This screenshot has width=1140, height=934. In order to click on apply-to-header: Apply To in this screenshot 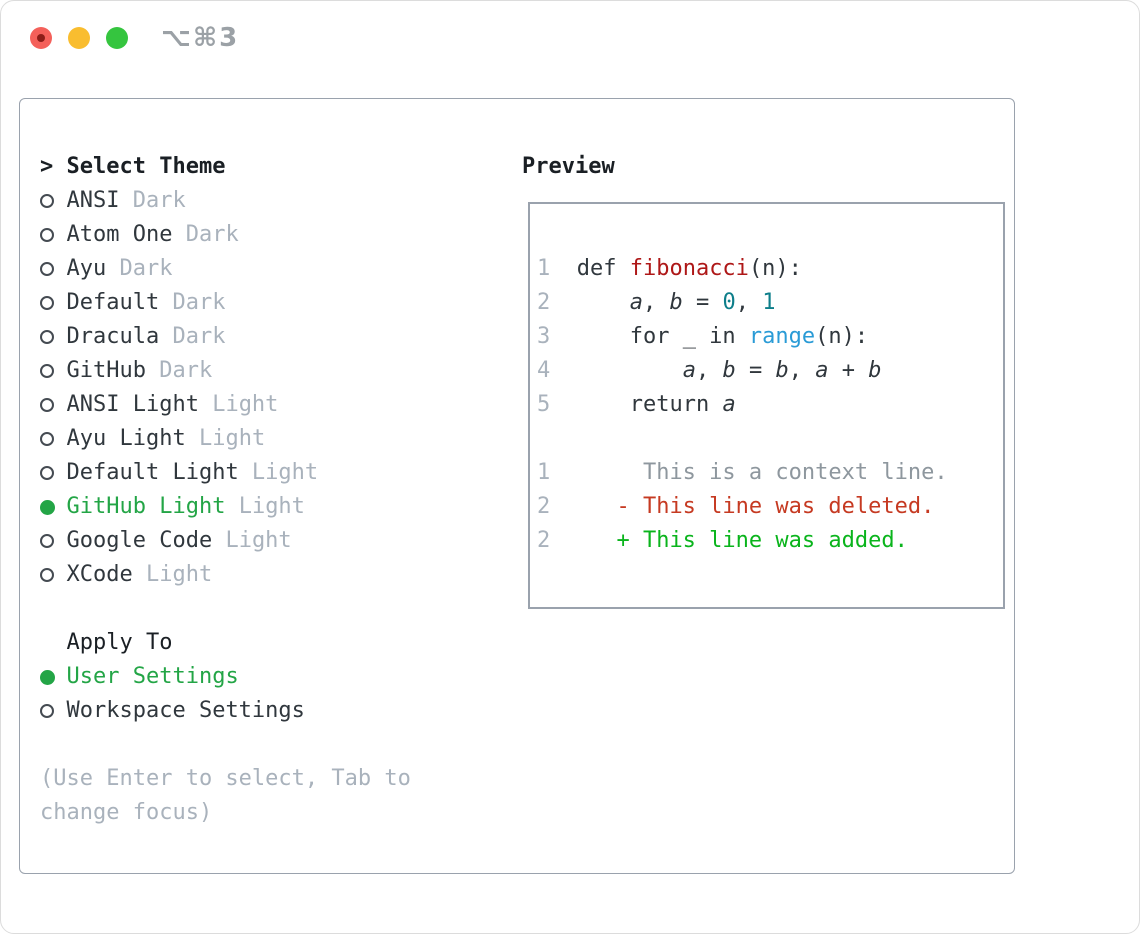, I will do `click(270, 643)`.